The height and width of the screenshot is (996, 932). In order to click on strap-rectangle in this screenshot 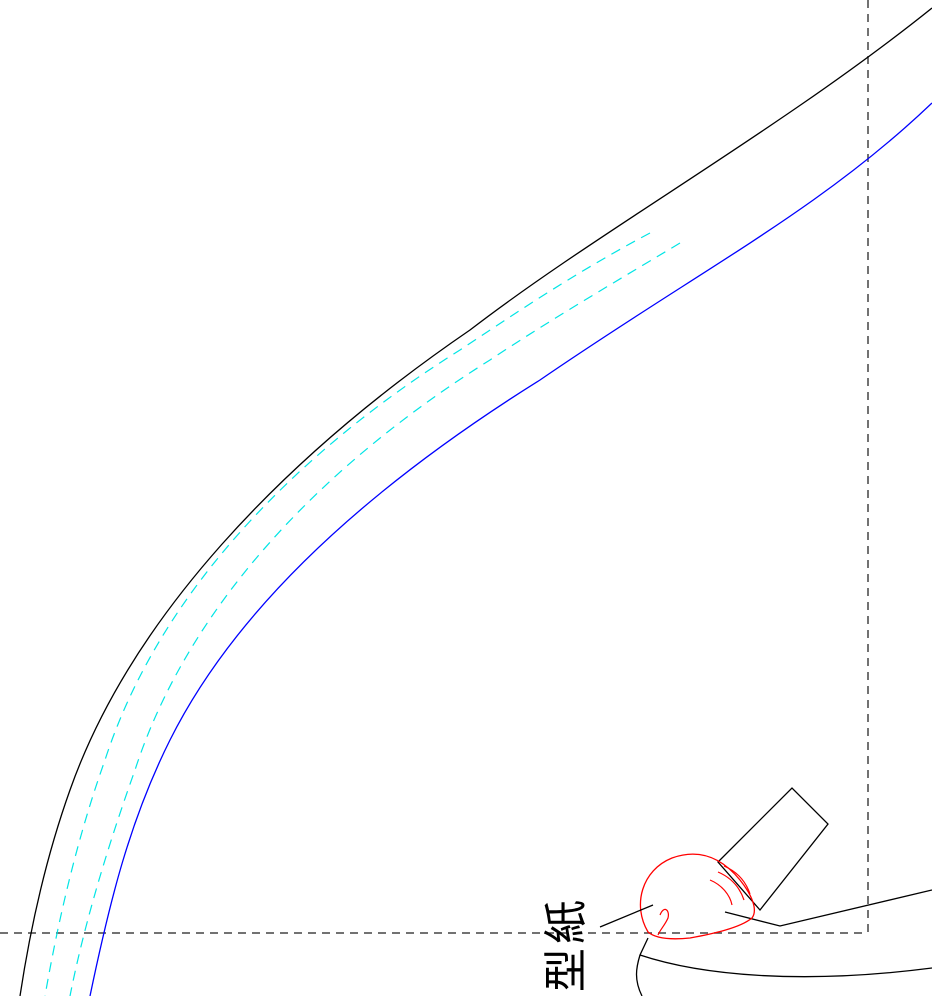, I will do `click(773, 849)`.